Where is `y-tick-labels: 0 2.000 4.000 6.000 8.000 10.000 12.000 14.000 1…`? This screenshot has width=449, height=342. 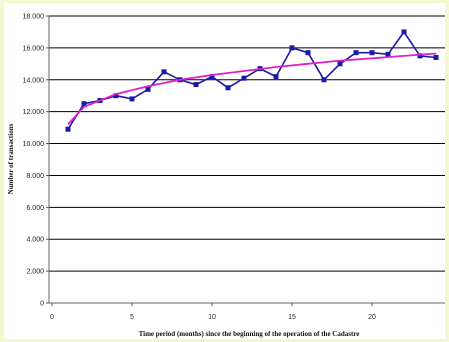
y-tick-labels: 0 2.000 4.000 6.000 8.000 10.000 12.000 14.000 1… is located at coordinates (34, 161).